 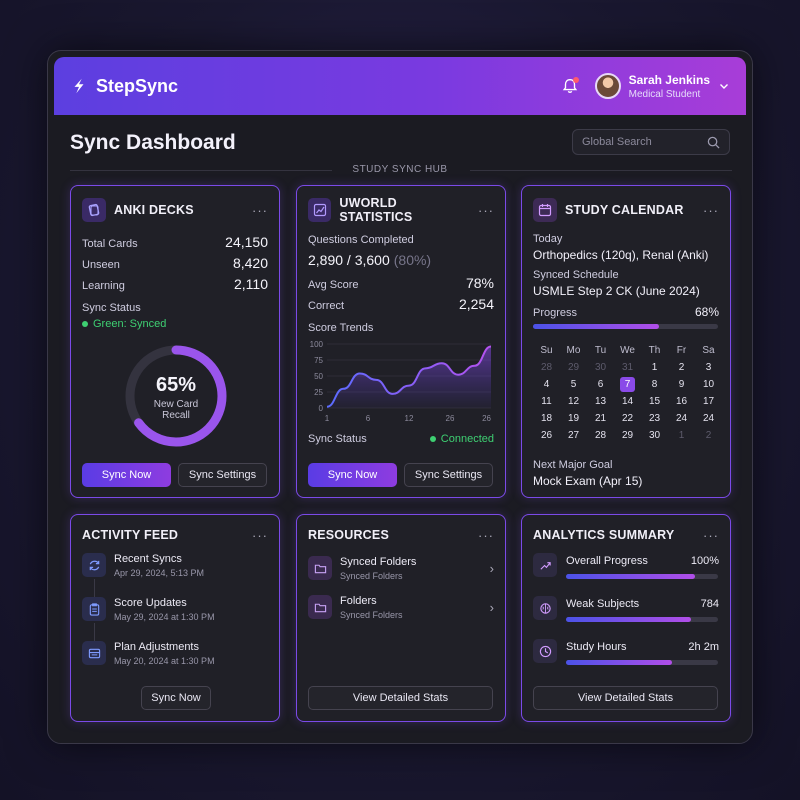 What do you see at coordinates (432, 439) in the screenshot?
I see `status-dot` at bounding box center [432, 439].